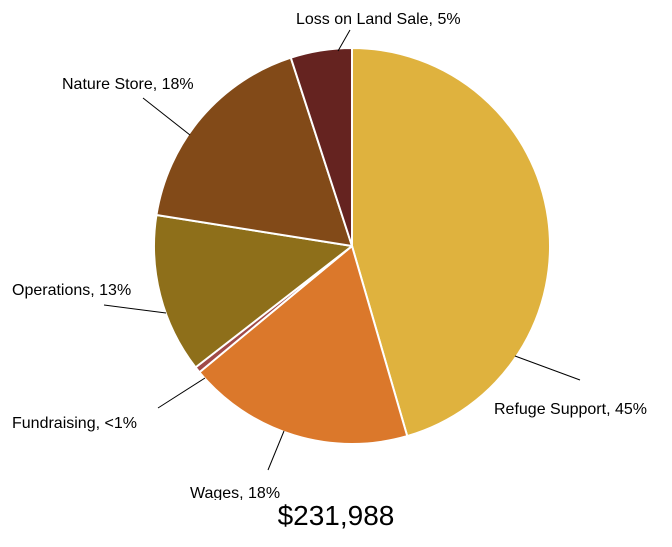 Image resolution: width=672 pixels, height=547 pixels. Describe the element at coordinates (378, 19) in the screenshot. I see `slice-label-loss-on-land-sale: Loss on Land Sale, 5%` at that location.